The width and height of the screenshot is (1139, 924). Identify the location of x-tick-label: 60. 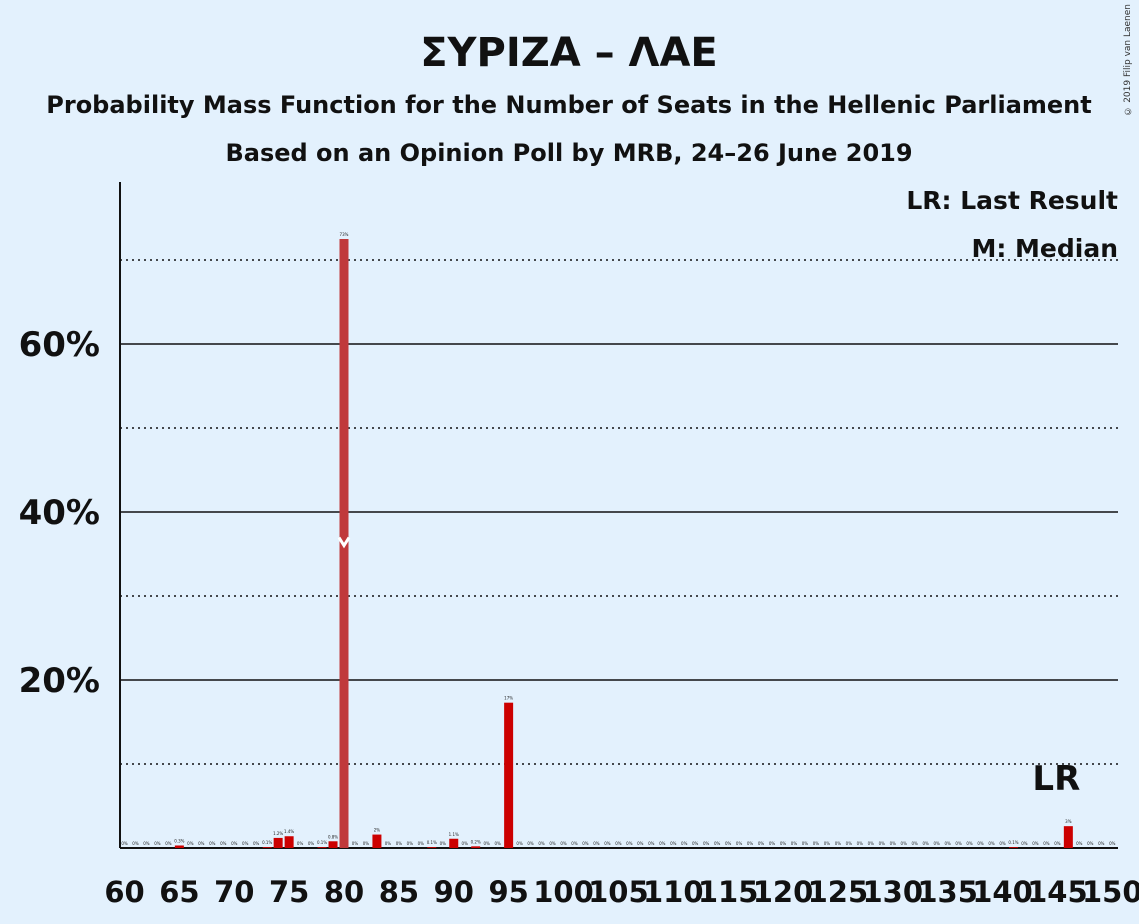
(124, 892).